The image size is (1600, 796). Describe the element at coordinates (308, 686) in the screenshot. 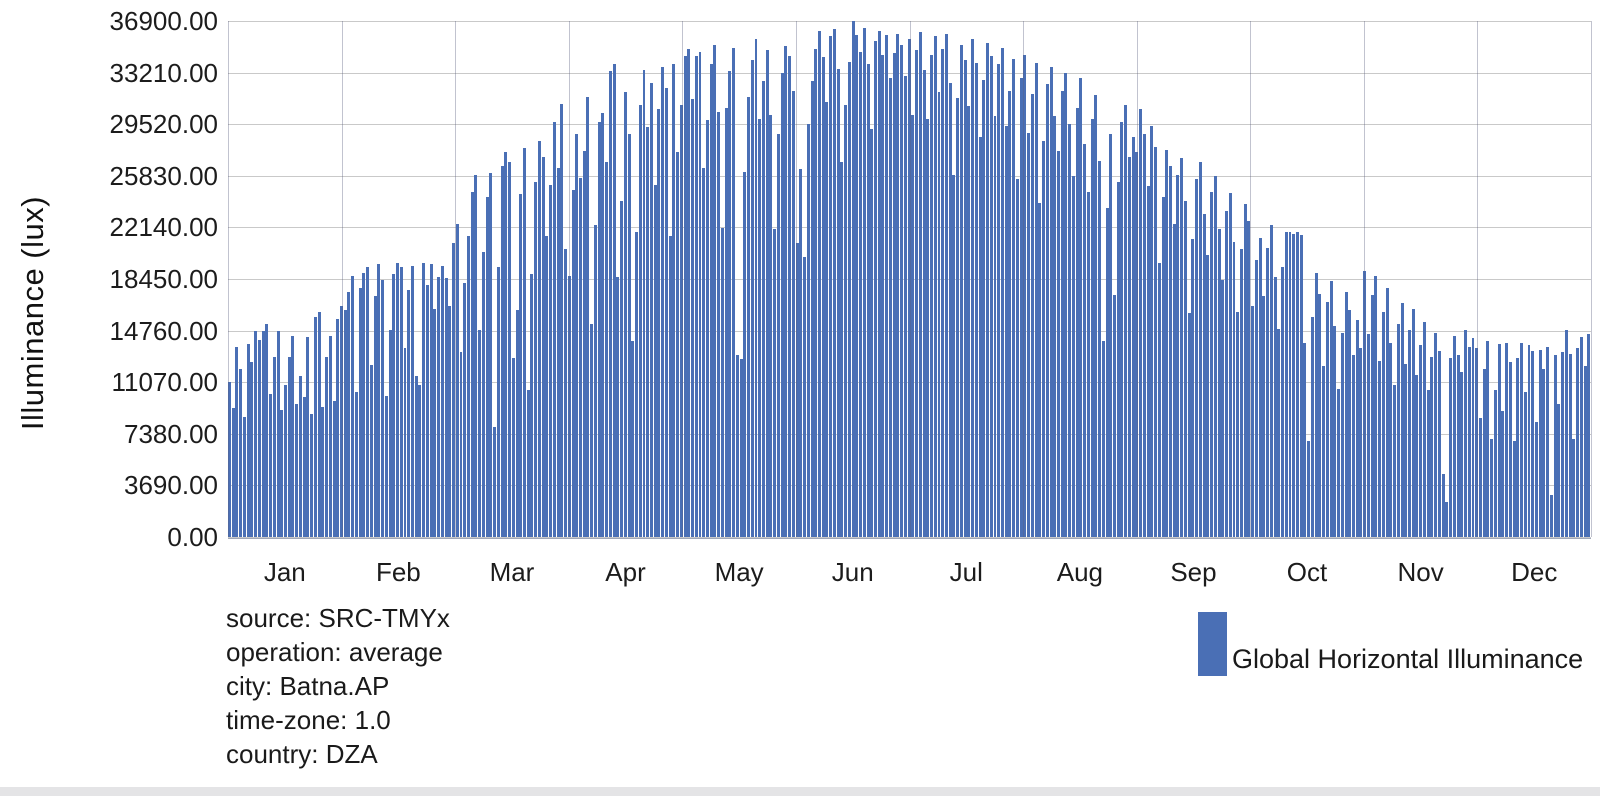

I see `annotation-city: city: Batna.AP` at that location.